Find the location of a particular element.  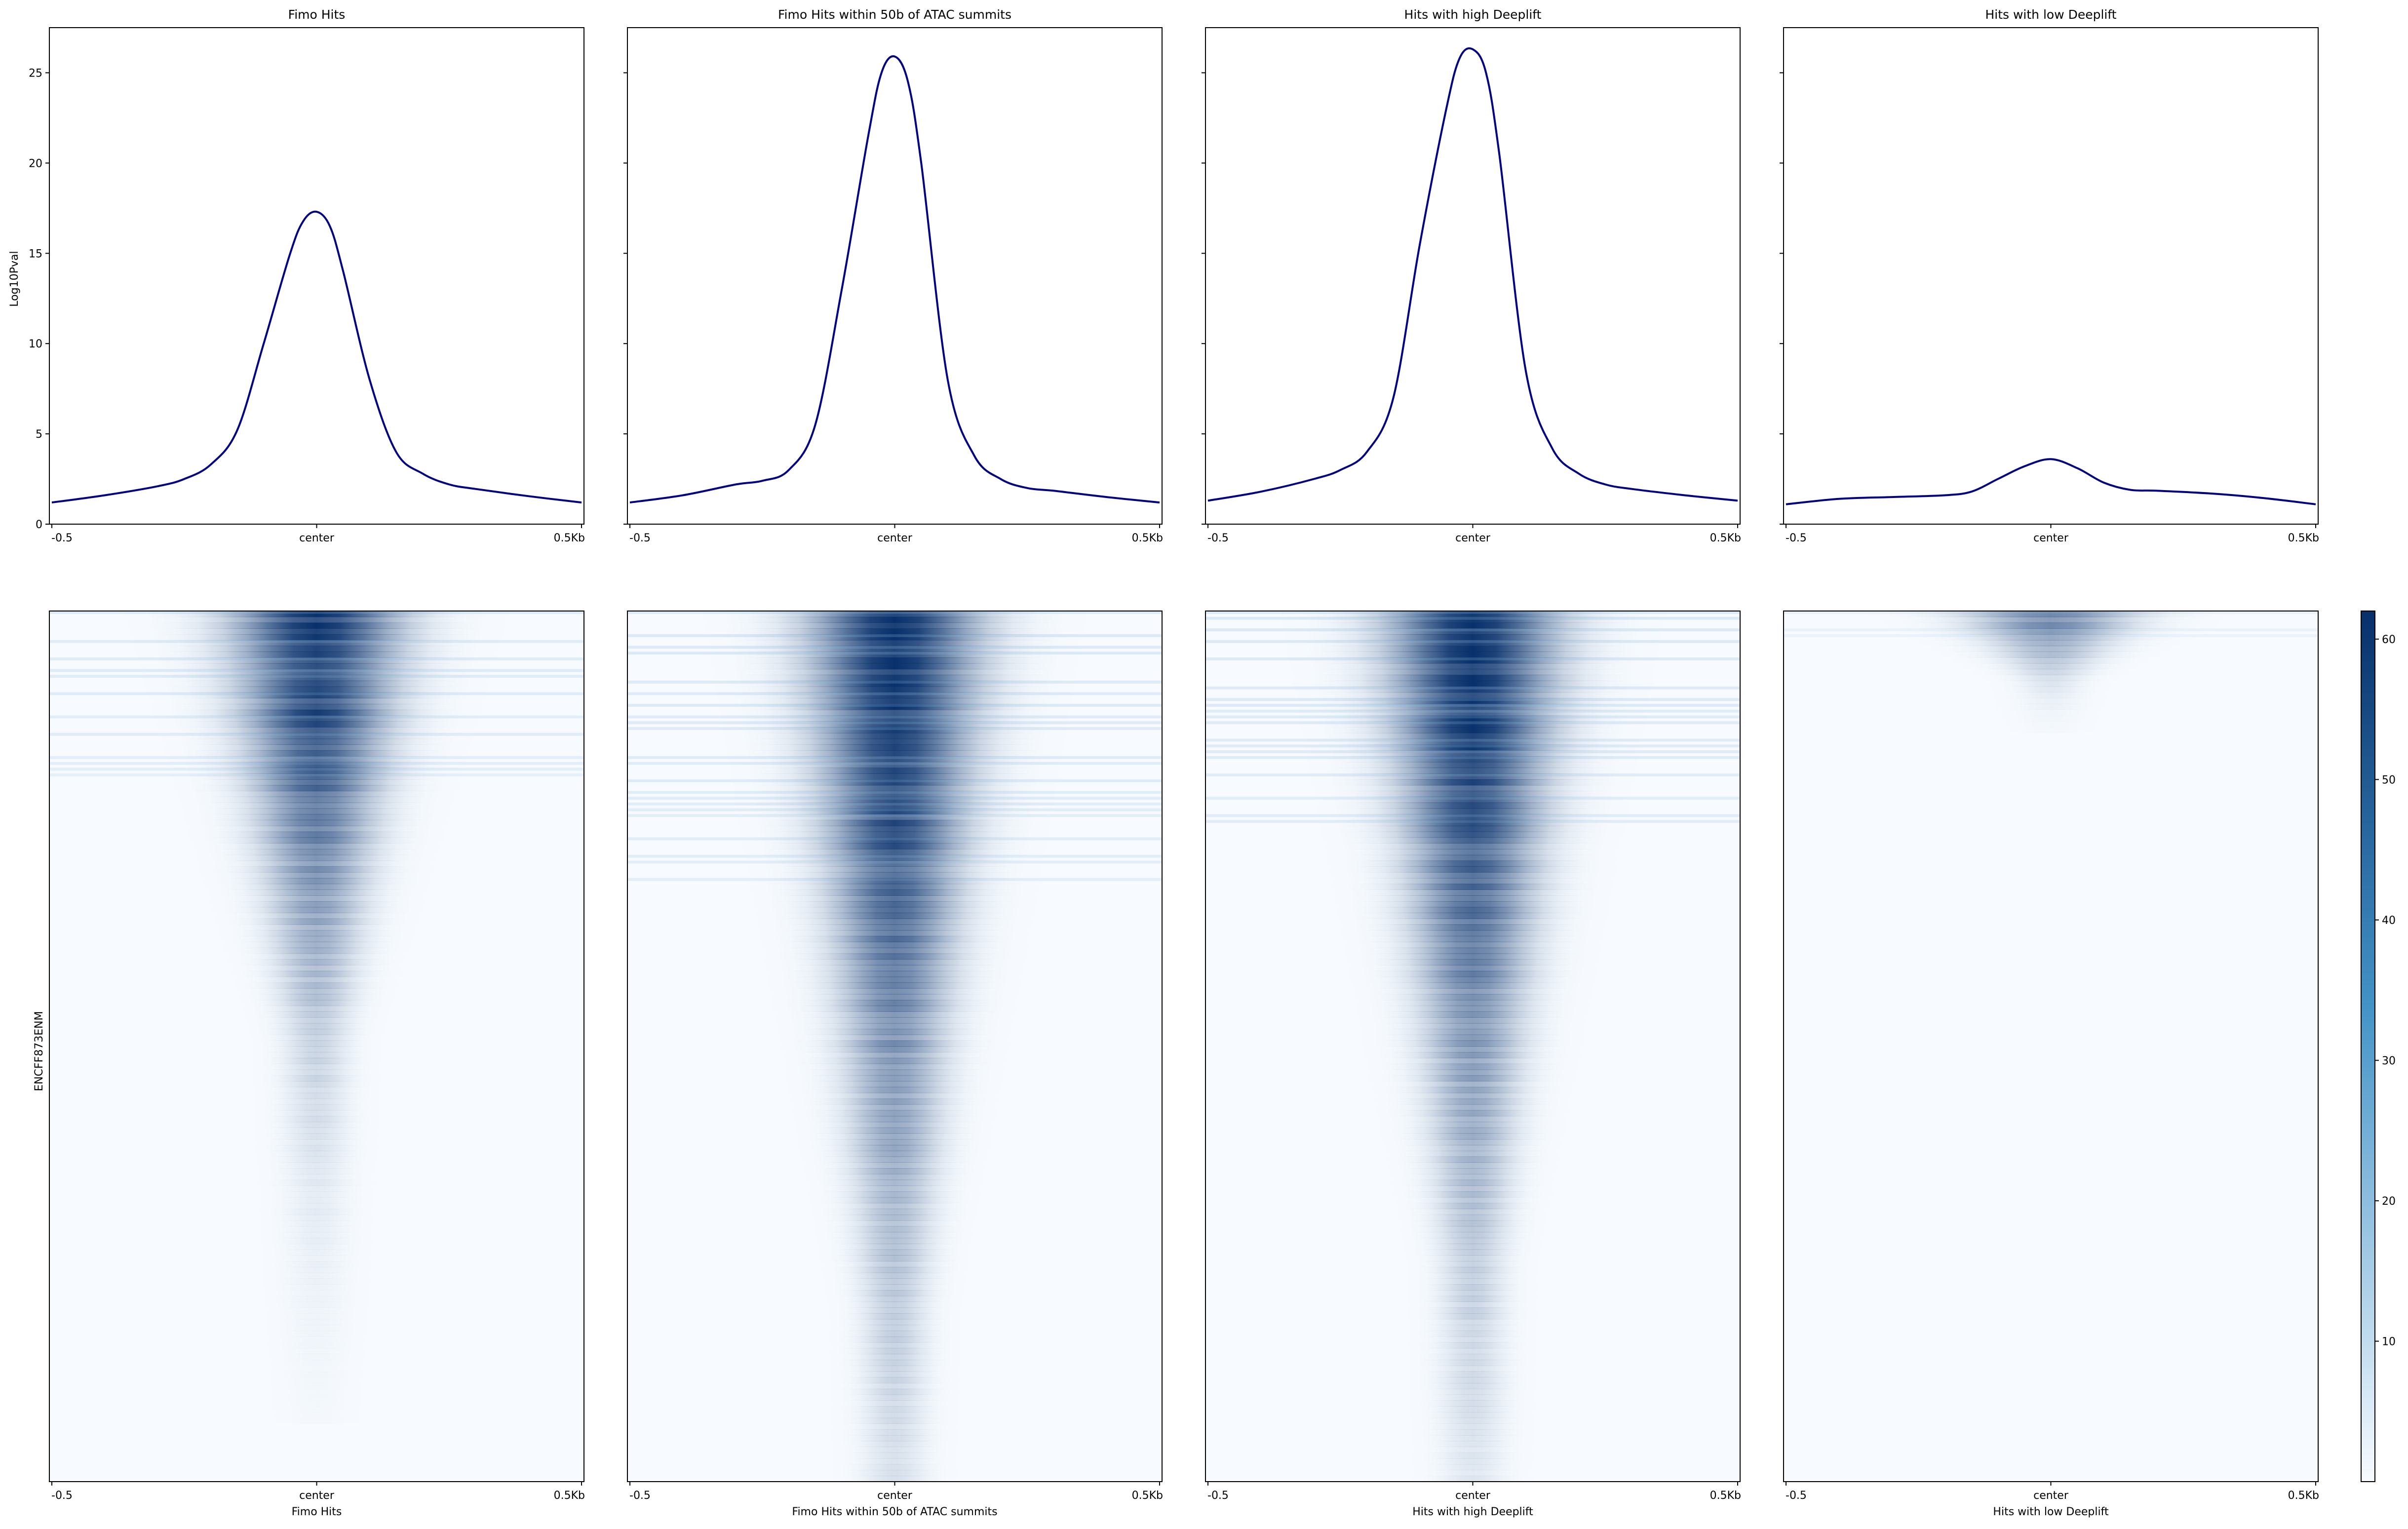

heatmap-background is located at coordinates (2051, 1046).